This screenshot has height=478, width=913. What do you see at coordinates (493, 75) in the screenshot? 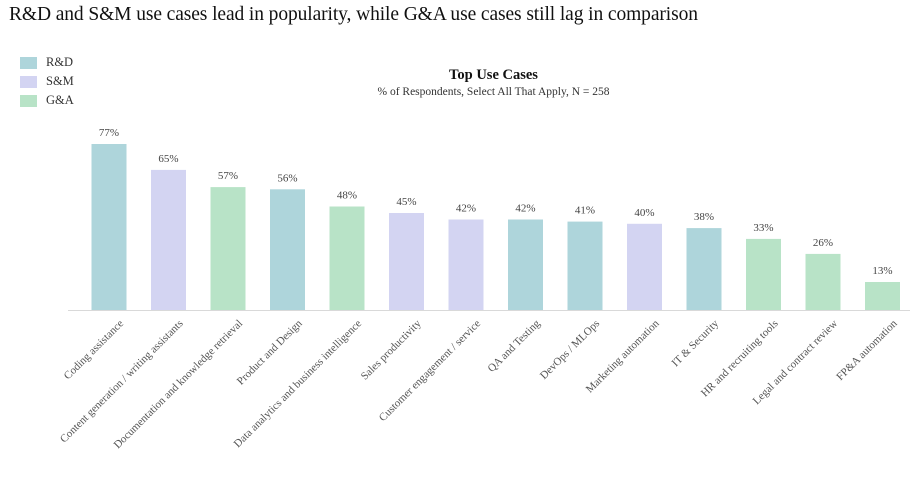
I see `chart-title: Top Use Cases` at bounding box center [493, 75].